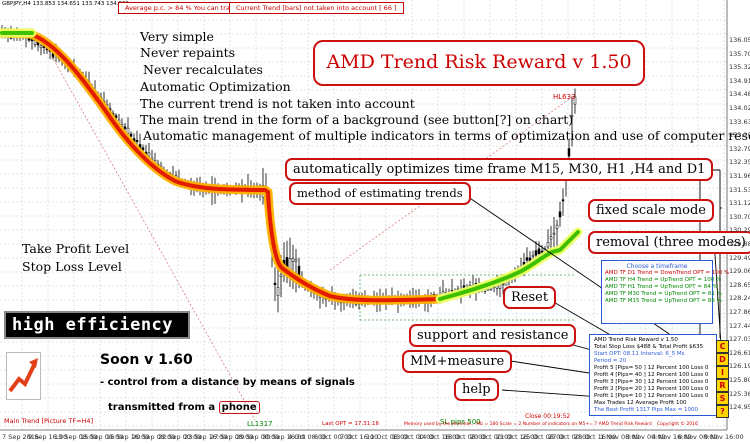 The image size is (750, 444). What do you see at coordinates (739, 244) in the screenshot?
I see `price-tick-label: 129.880` at bounding box center [739, 244].